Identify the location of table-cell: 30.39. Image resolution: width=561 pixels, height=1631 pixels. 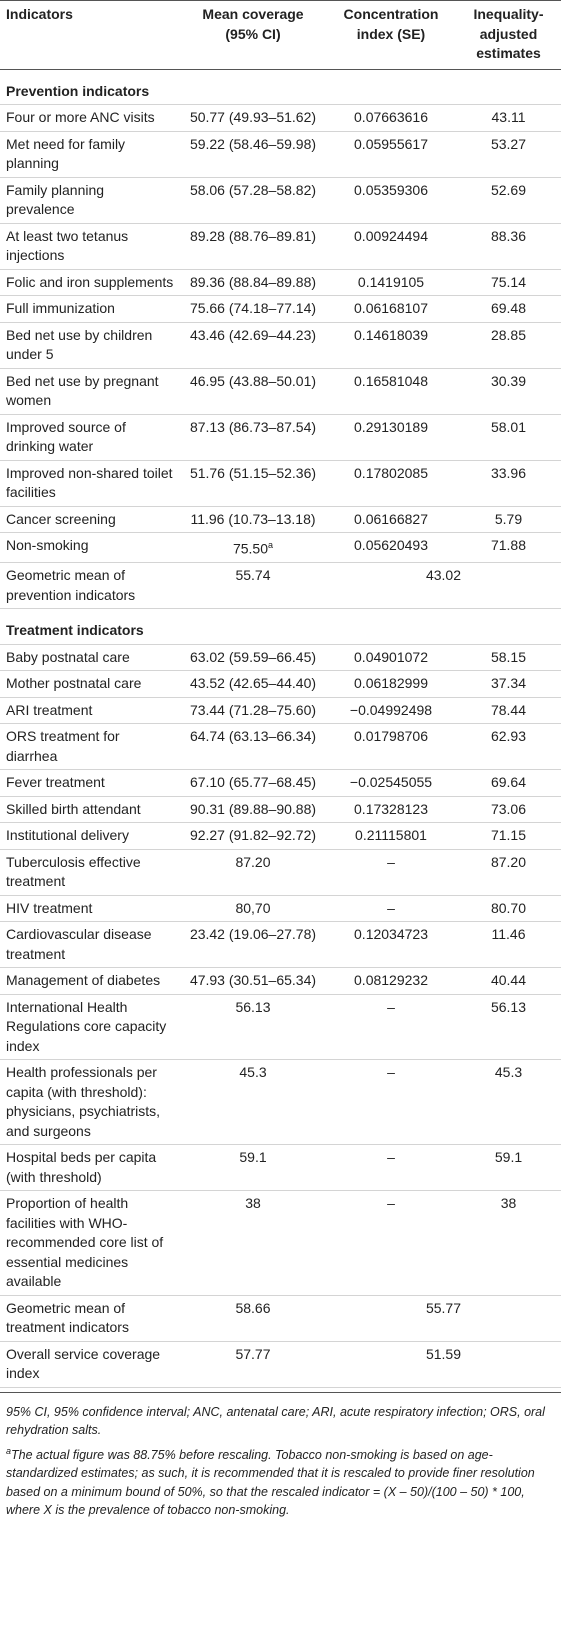
(508, 391).